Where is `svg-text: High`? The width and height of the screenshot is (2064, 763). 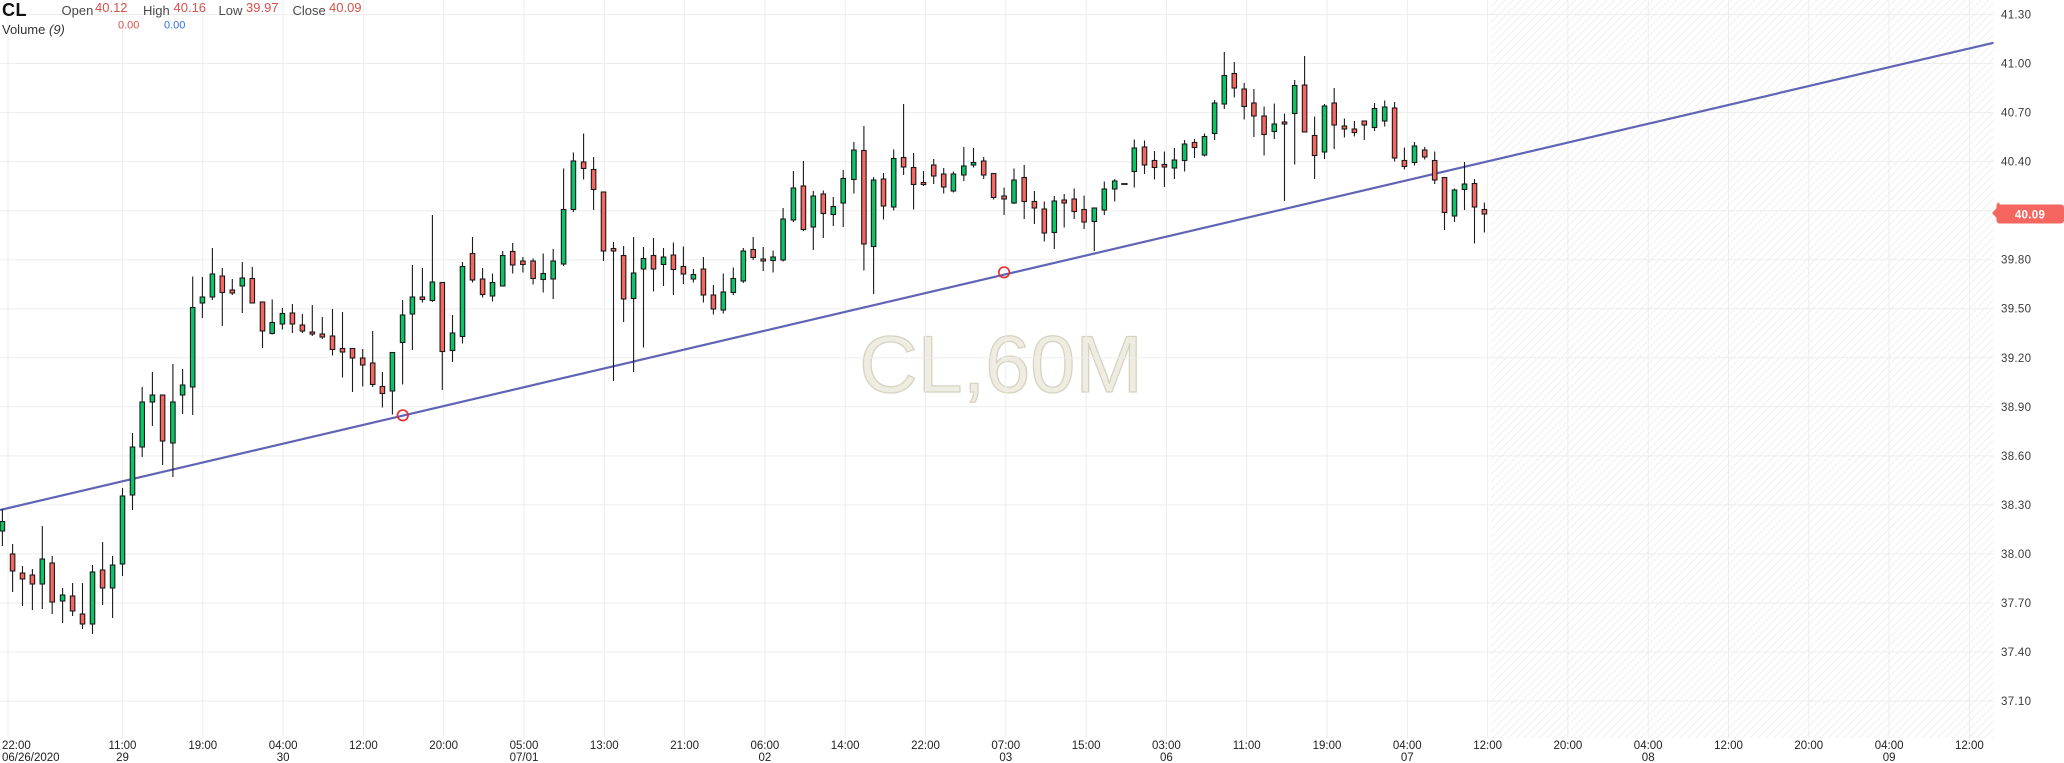 svg-text: High is located at coordinates (156, 10).